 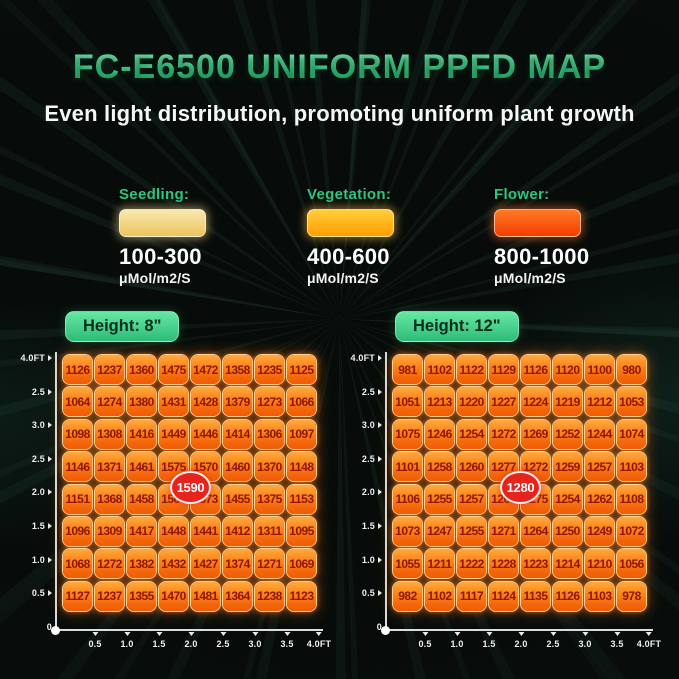 I want to click on ppfd-cell: 1210, so click(x=599, y=564).